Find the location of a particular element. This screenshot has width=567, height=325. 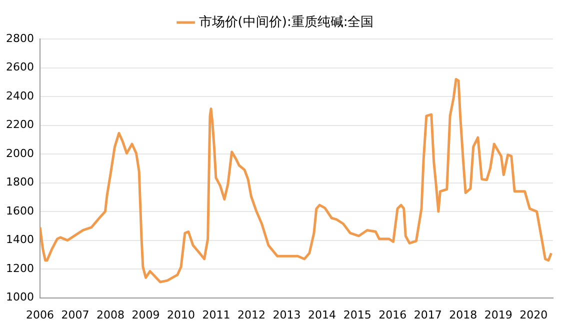

x-tick-label: 2011 is located at coordinates (216, 315).